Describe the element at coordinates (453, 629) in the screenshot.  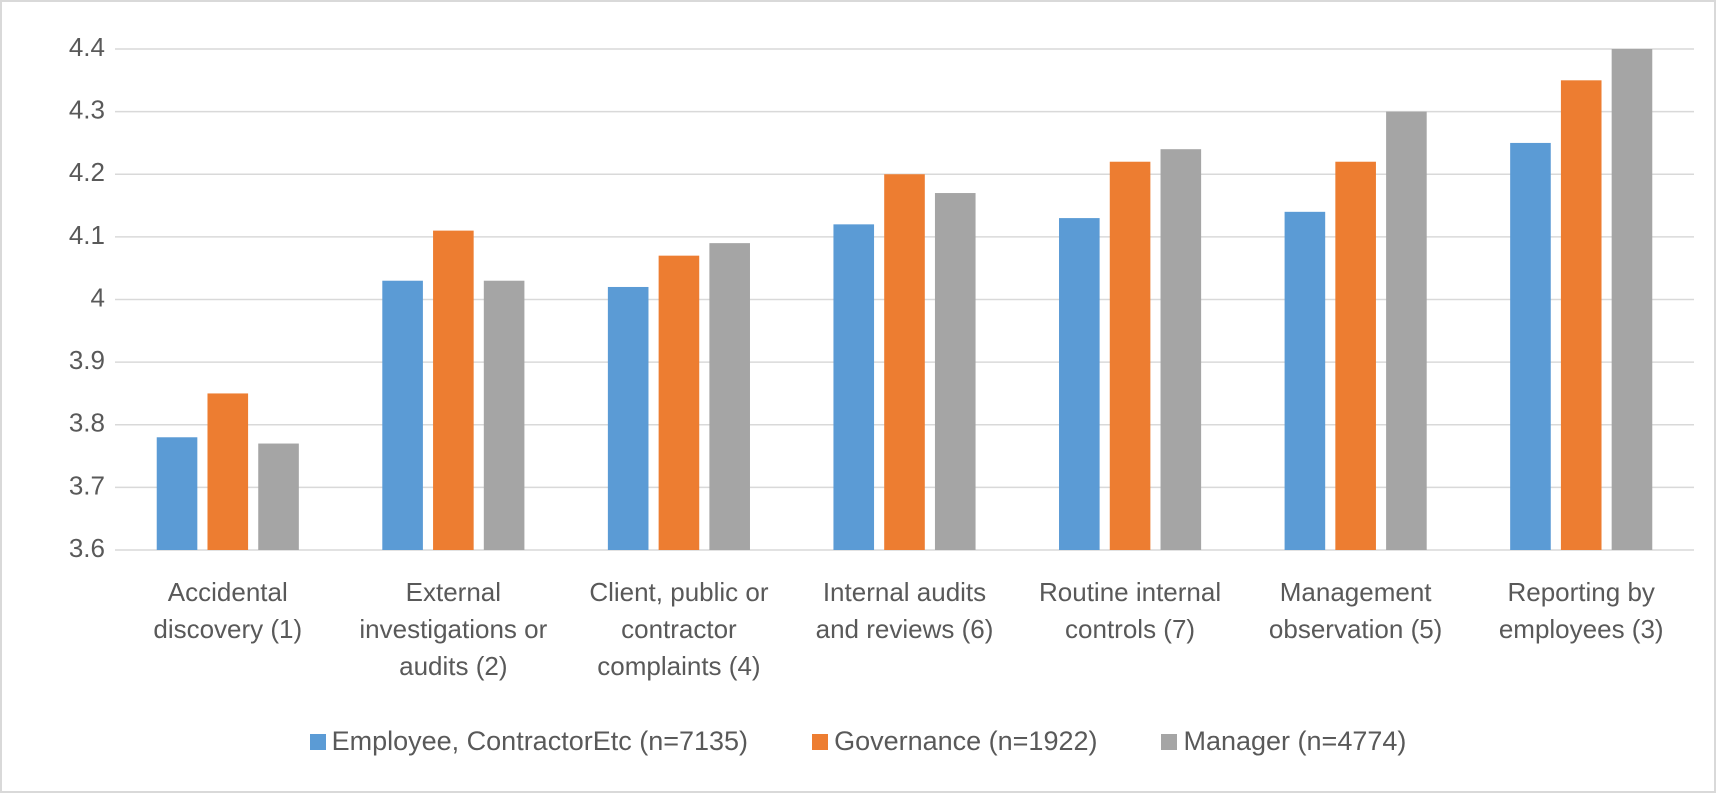
I see `x-tick-label: External investigations or audits (2)` at that location.